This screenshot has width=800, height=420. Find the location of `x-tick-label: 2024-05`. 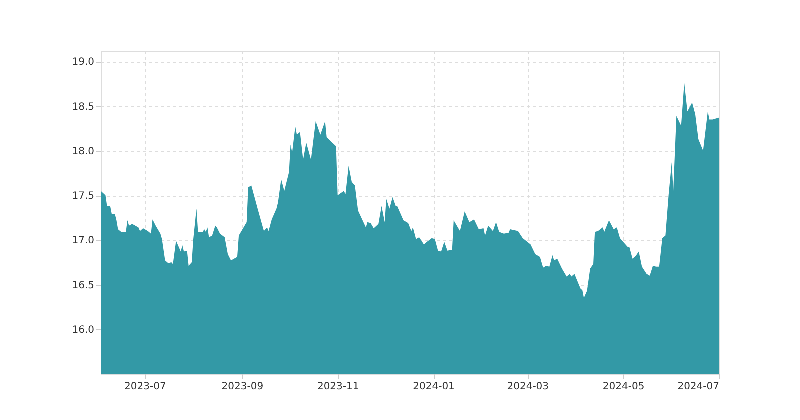

x-tick-label: 2024-05 is located at coordinates (623, 387).